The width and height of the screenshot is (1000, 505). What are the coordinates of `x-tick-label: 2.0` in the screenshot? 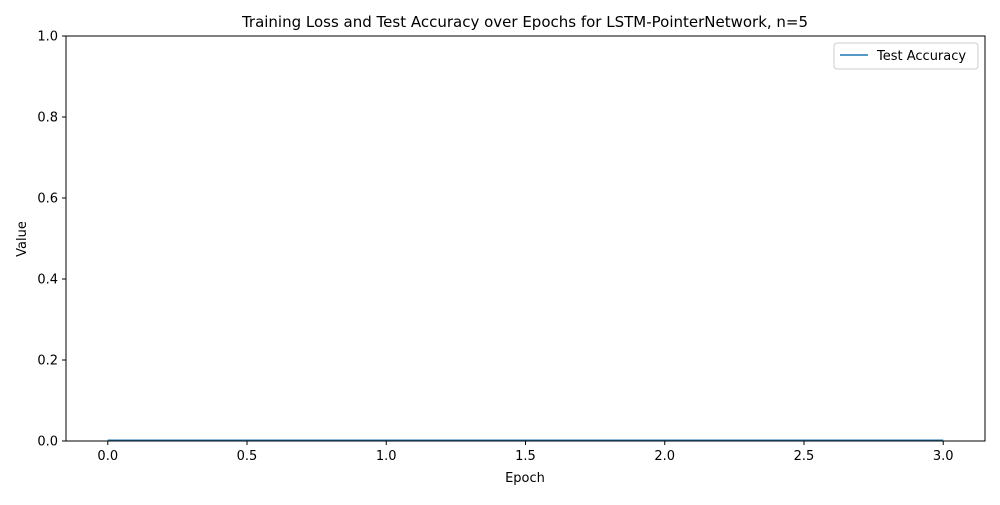 It's located at (664, 456).